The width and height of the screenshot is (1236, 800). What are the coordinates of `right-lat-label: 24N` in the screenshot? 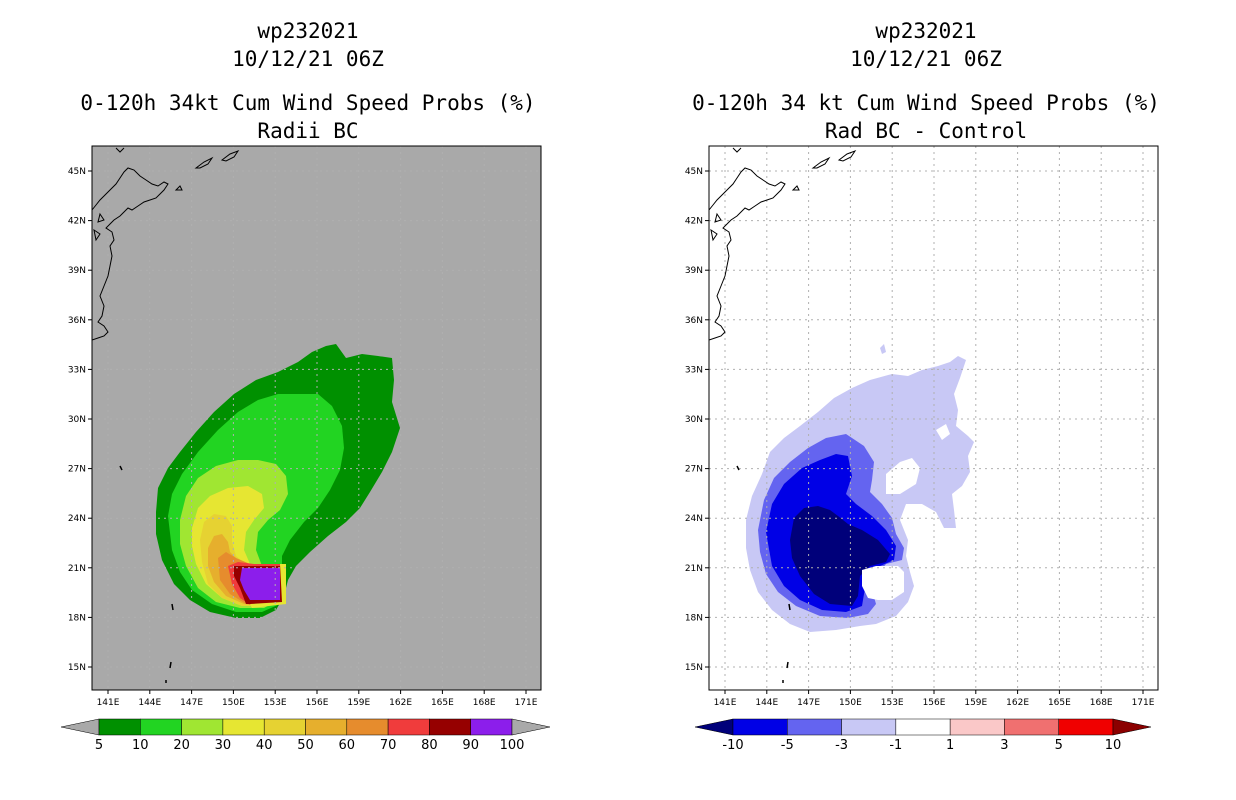 It's located at (694, 519).